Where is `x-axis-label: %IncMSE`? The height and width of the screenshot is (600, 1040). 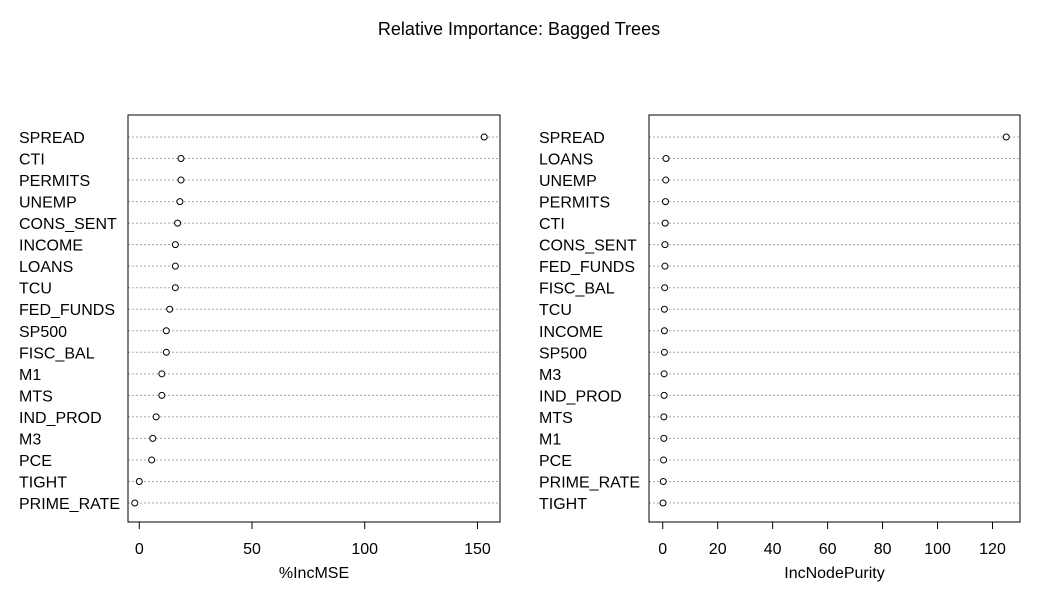
x-axis-label: %IncMSE is located at coordinates (314, 573).